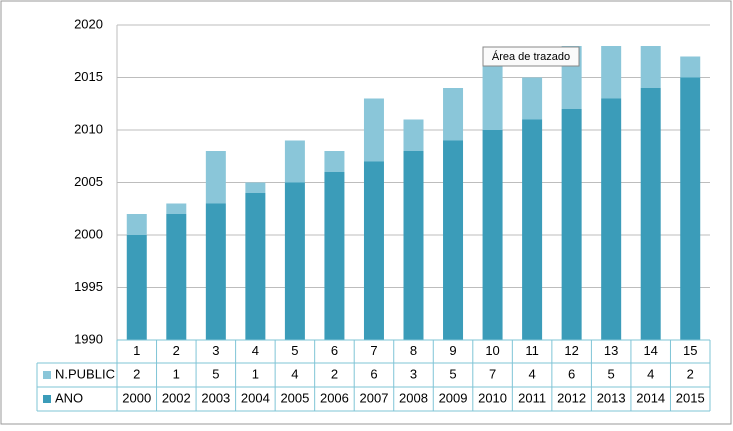 This screenshot has height=431, width=733. What do you see at coordinates (690, 397) in the screenshot?
I see `table-value: 2015` at bounding box center [690, 397].